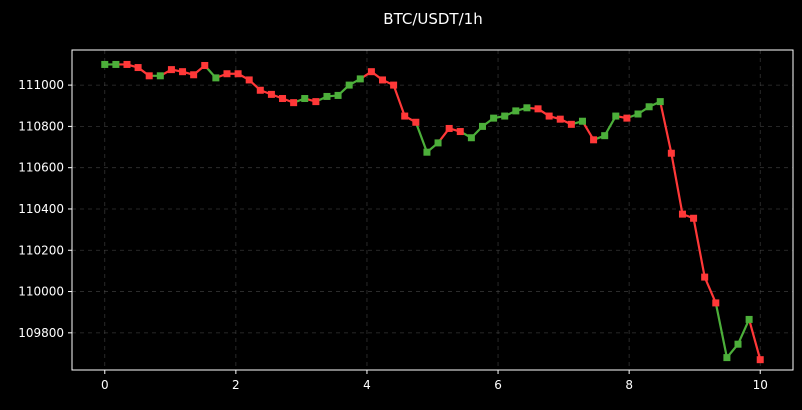 This screenshot has width=802, height=410. I want to click on y-tick-label: 110600, so click(41, 168).